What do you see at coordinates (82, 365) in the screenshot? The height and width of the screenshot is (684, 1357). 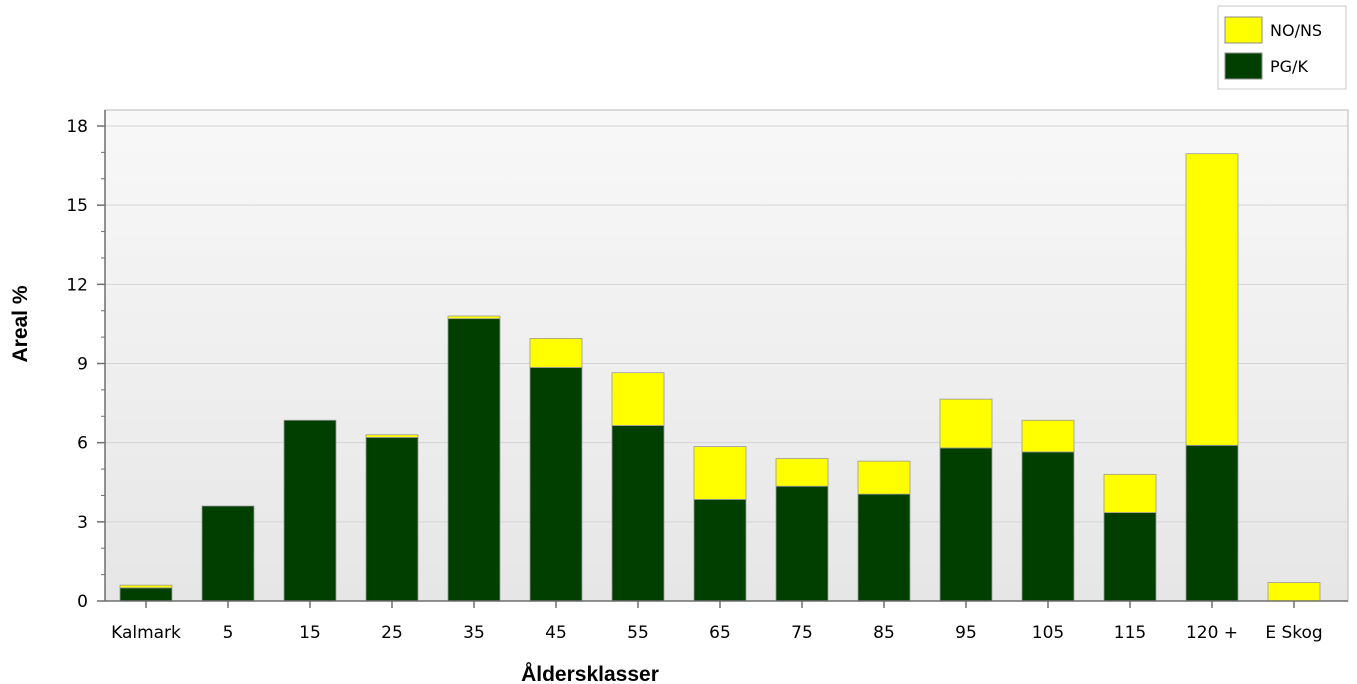 I see `y-tick-label: 9` at bounding box center [82, 365].